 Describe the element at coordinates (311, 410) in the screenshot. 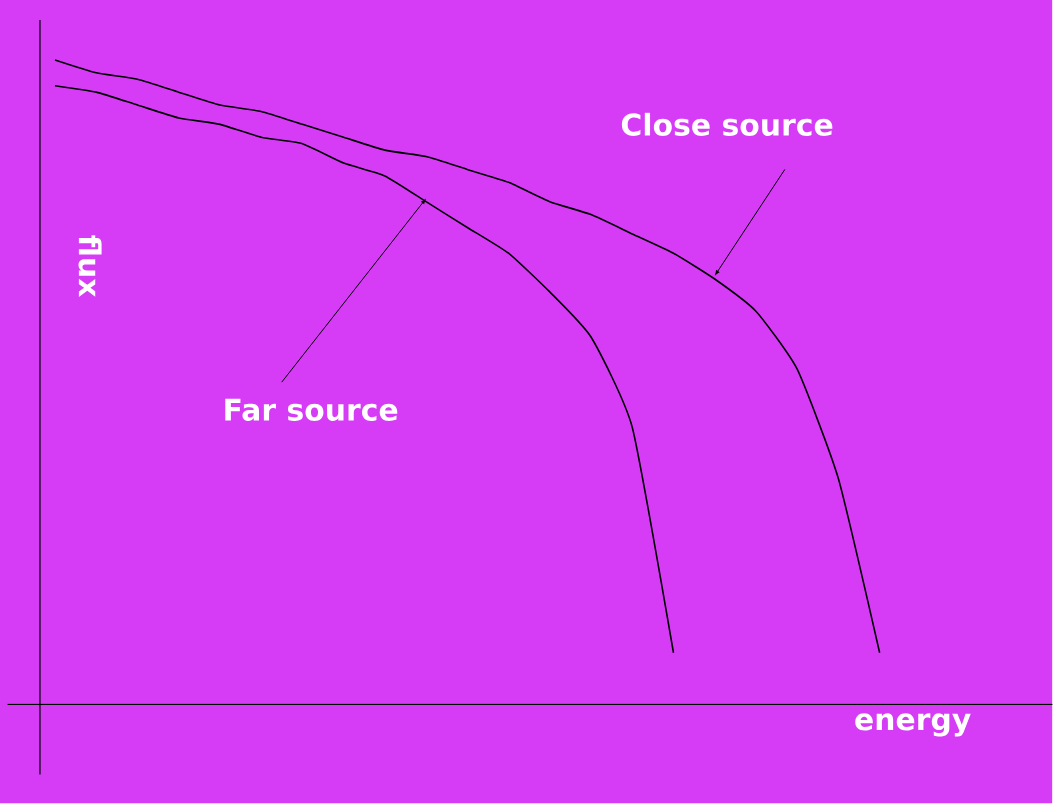

I see `text: Far source` at that location.